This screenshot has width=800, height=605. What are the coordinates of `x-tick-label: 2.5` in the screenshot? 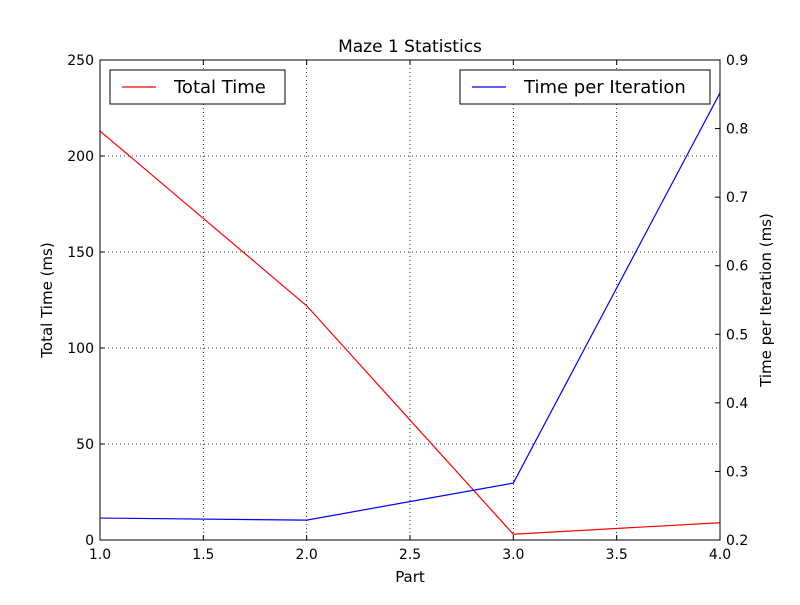 It's located at (410, 555).